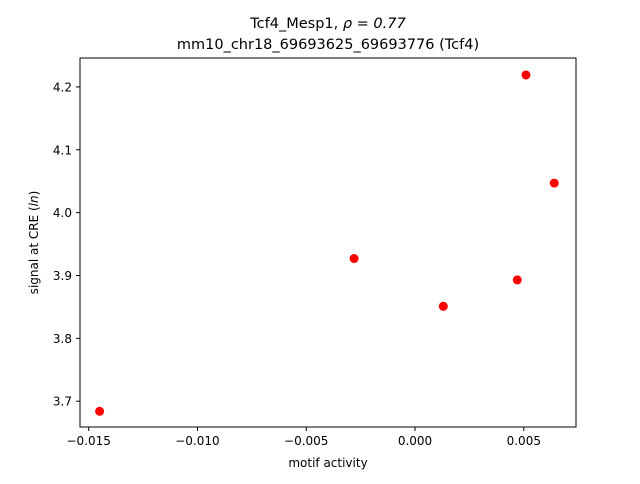 This screenshot has width=640, height=484. What do you see at coordinates (34, 250) in the screenshot?
I see `y-axis-label-prefix: signal at CRE (` at bounding box center [34, 250].